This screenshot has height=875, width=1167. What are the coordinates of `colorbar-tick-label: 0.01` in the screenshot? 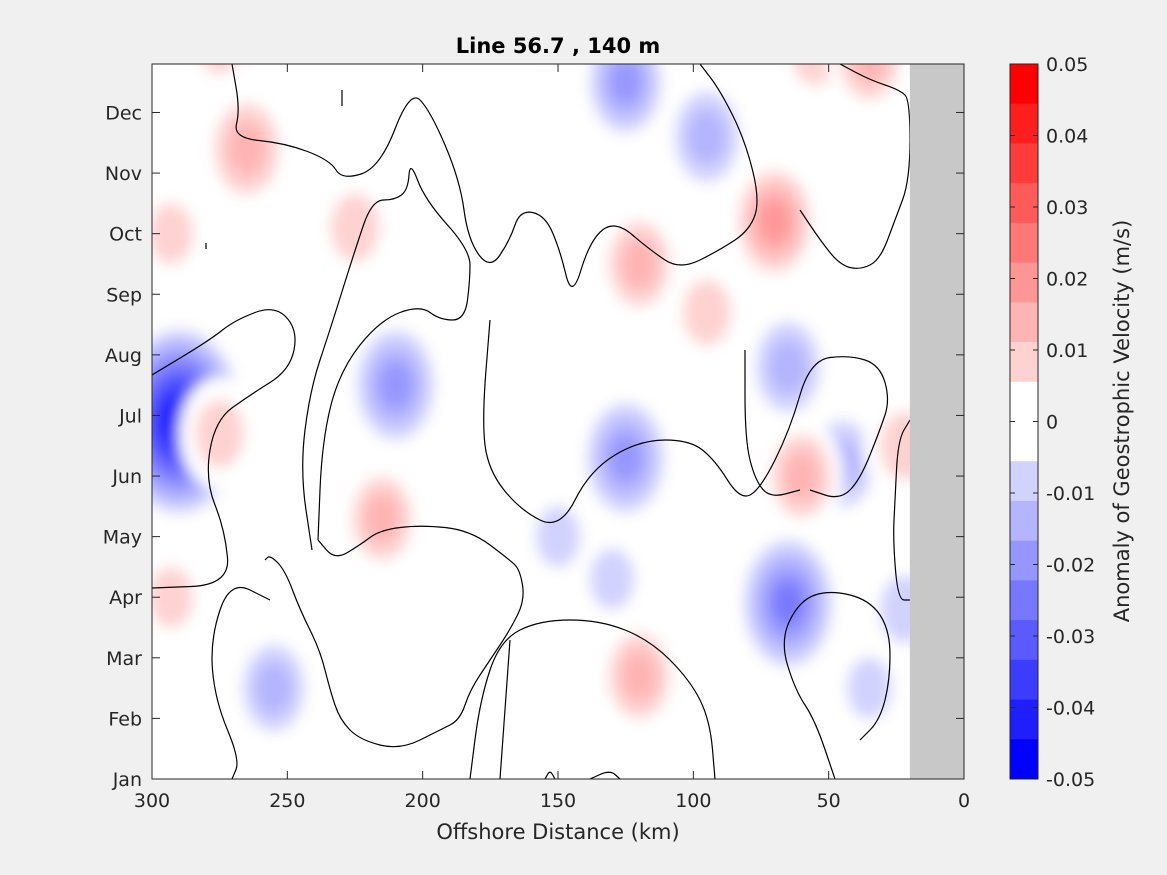 It's located at (1067, 351).